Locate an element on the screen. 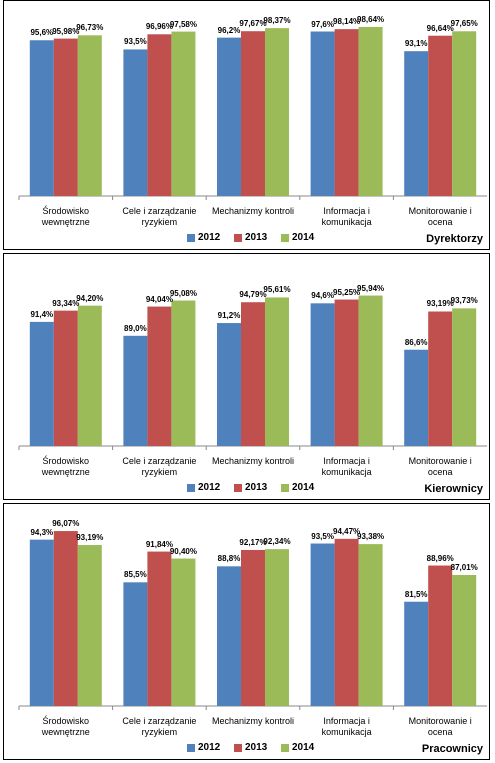  value-label: 97,6% is located at coordinates (322, 24).